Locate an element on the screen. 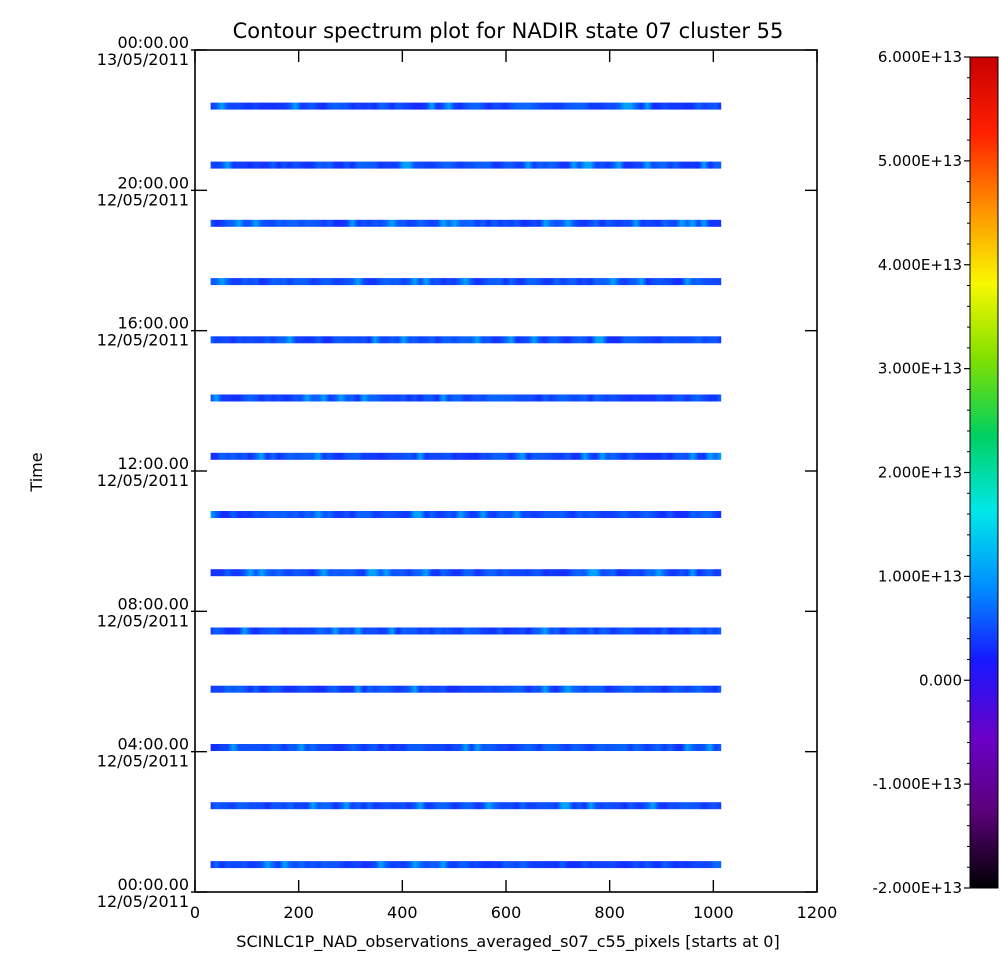  y-tick-time-label: 04:00.00 is located at coordinates (153, 744).